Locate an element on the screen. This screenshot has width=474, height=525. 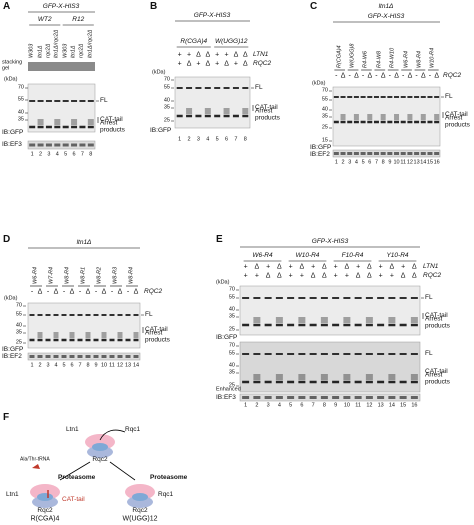
strain: ltn1Δ/rqc2Δ is located at coordinates (90, 43).